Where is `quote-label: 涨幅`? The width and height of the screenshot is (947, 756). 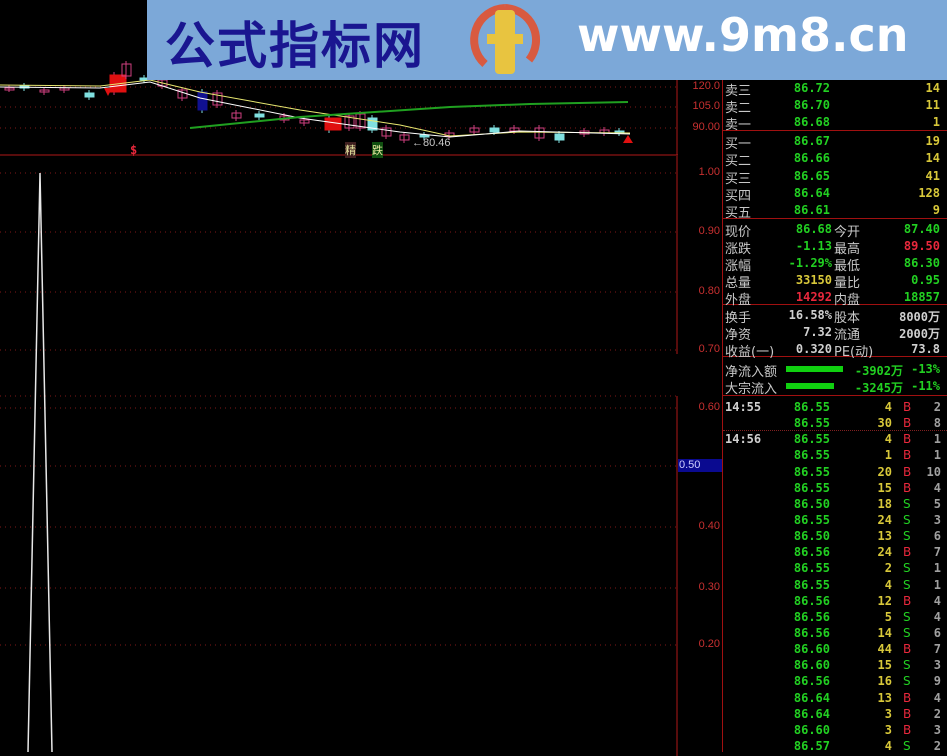 quote-label: 涨幅 is located at coordinates (738, 266).